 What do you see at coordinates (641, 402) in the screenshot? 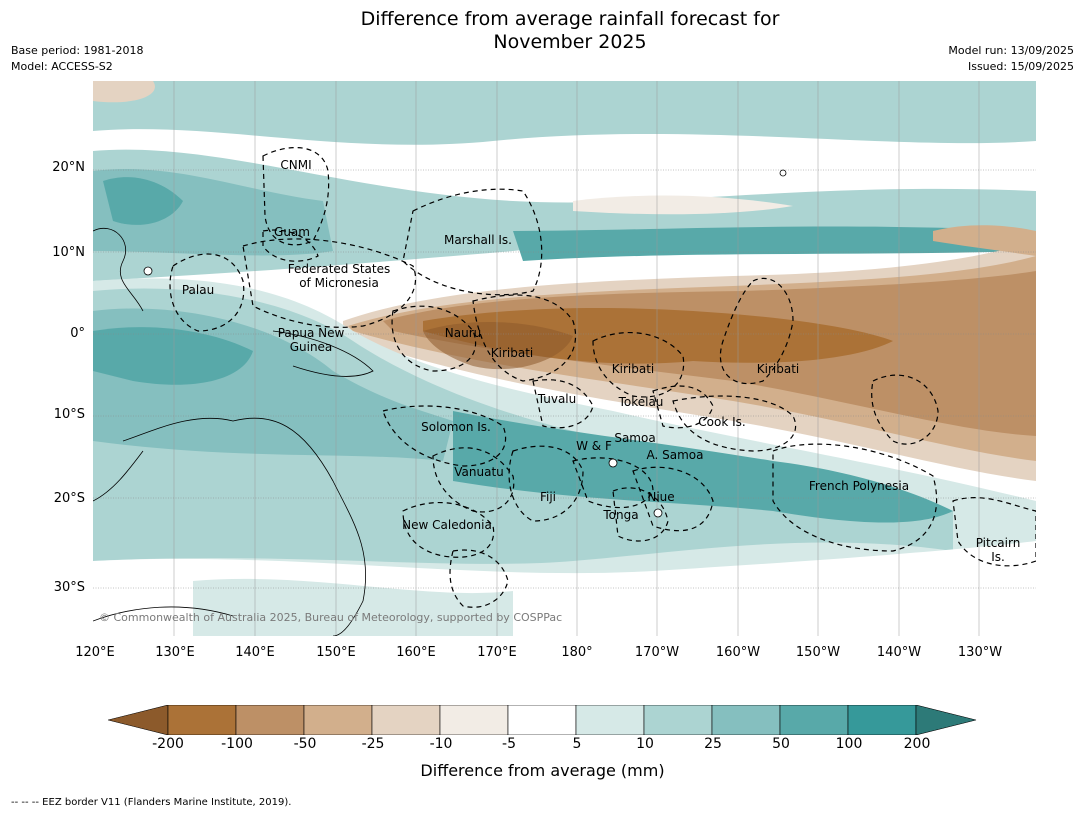
I see `region-label: Tokelau` at bounding box center [641, 402].